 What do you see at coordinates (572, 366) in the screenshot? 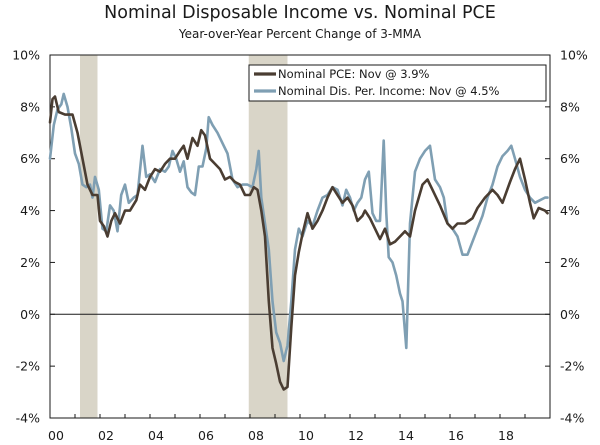
I see `y-tick-label-right: -2%` at bounding box center [572, 366].